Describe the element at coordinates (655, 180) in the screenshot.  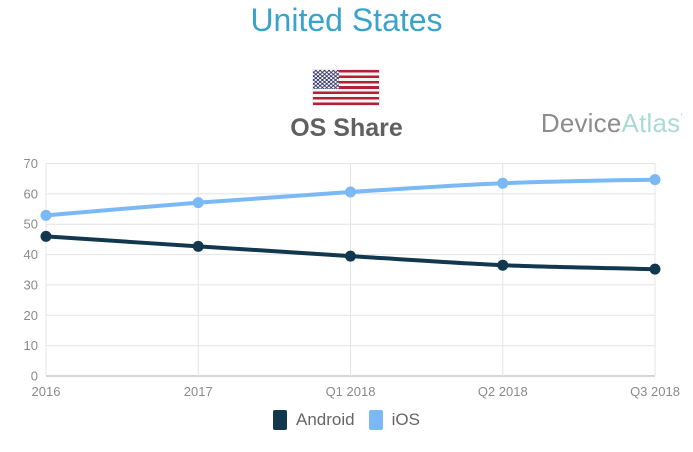
I see `data-point-ios-q3-2018` at that location.